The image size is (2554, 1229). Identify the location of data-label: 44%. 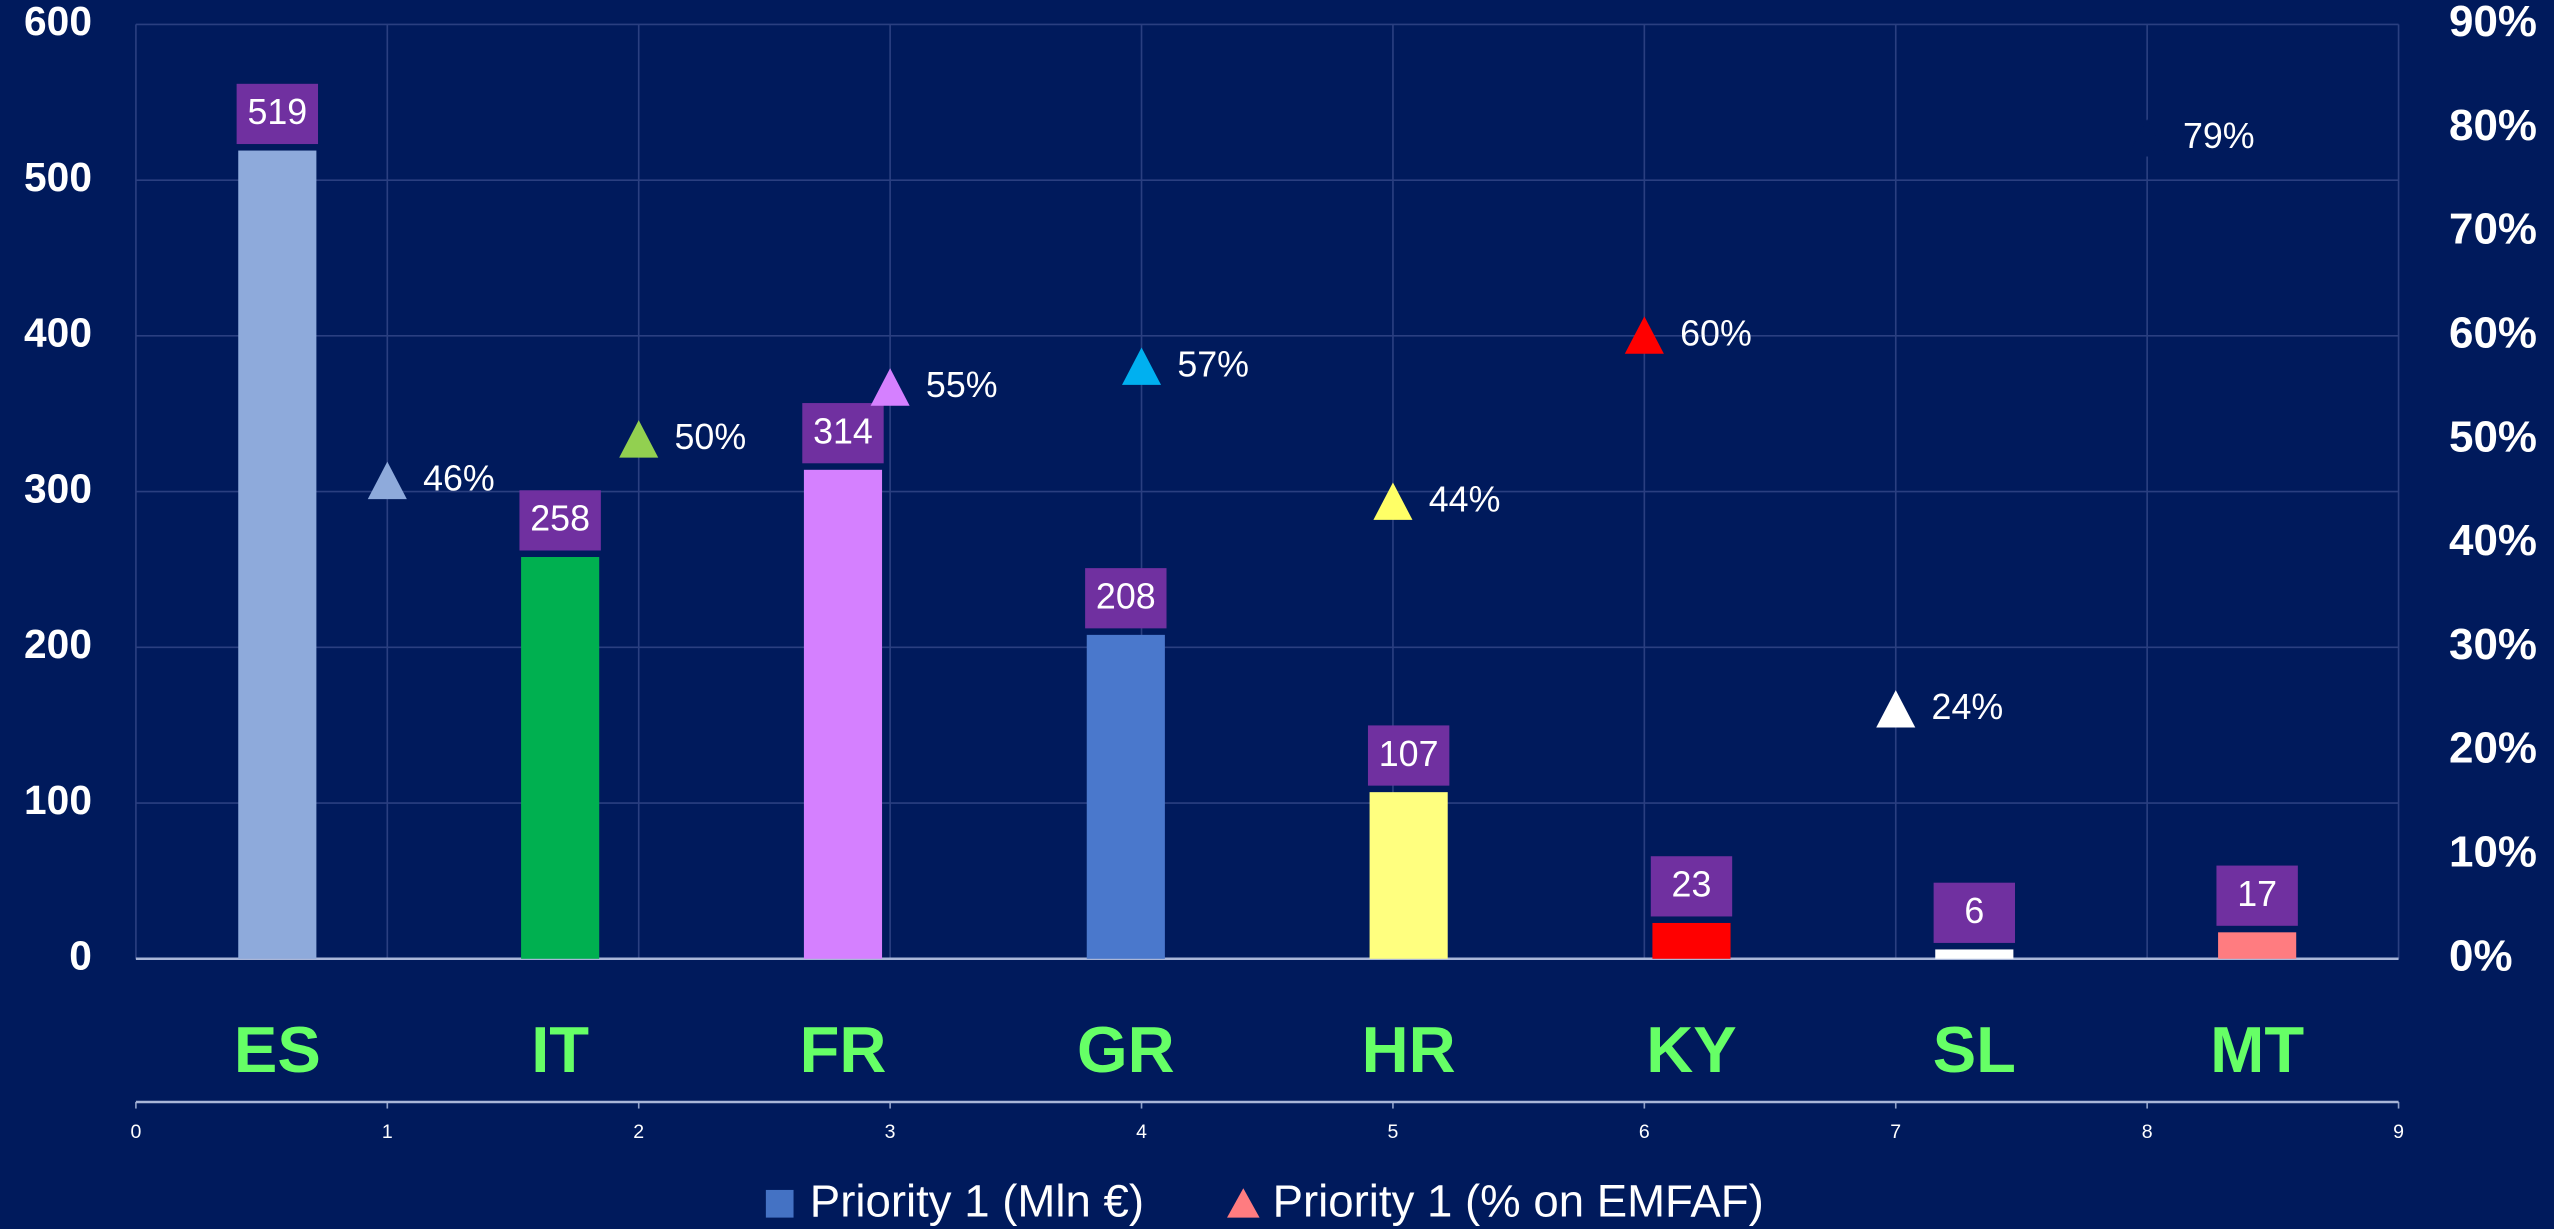
(1465, 499).